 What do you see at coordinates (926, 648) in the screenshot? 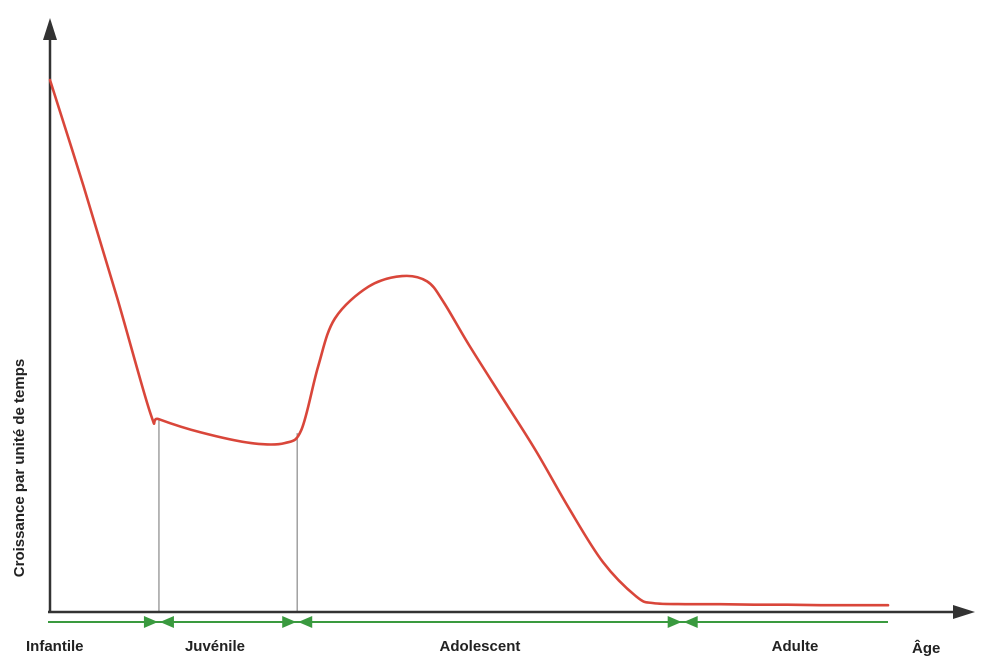
I see `x-axis-label: Âge` at bounding box center [926, 648].